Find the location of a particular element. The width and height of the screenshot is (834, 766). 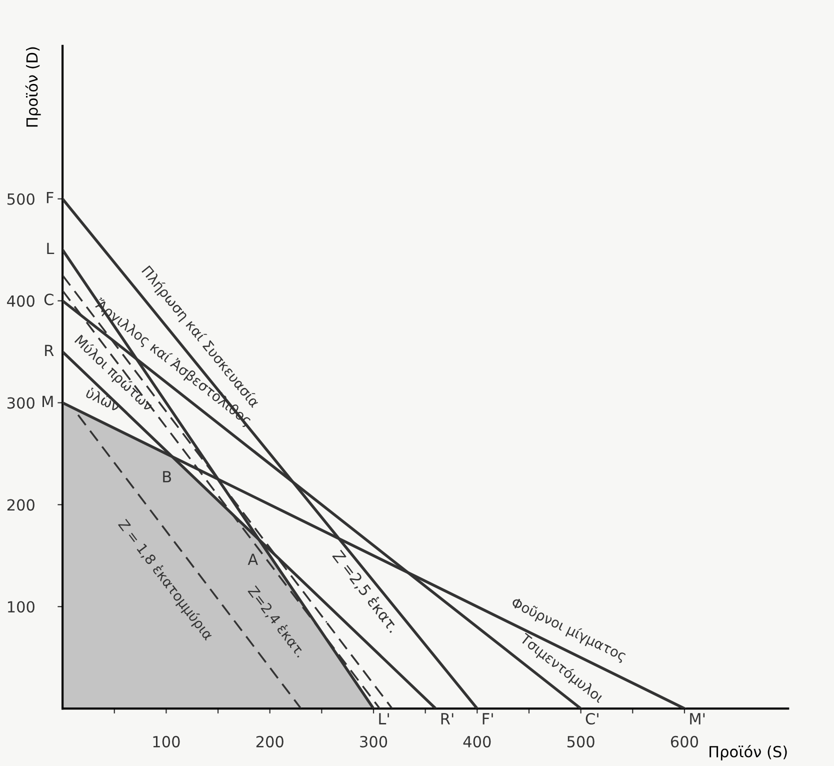

annotation: B is located at coordinates (167, 476).